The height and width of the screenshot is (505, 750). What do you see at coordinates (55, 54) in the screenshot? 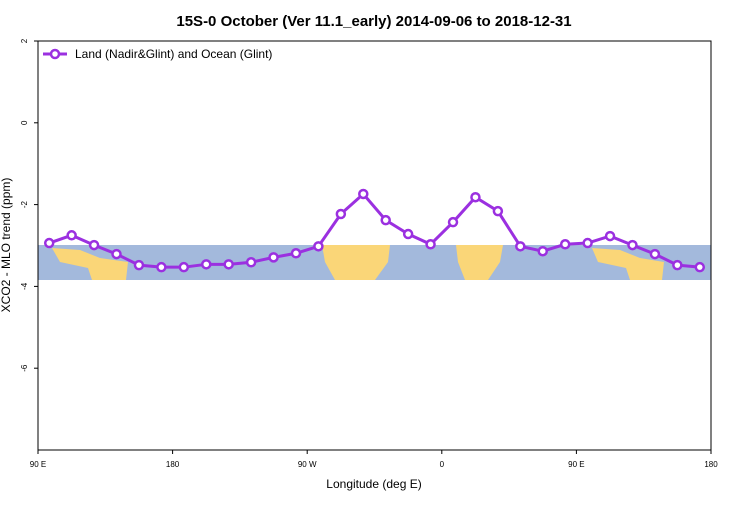
I see `legend-marker` at bounding box center [55, 54].